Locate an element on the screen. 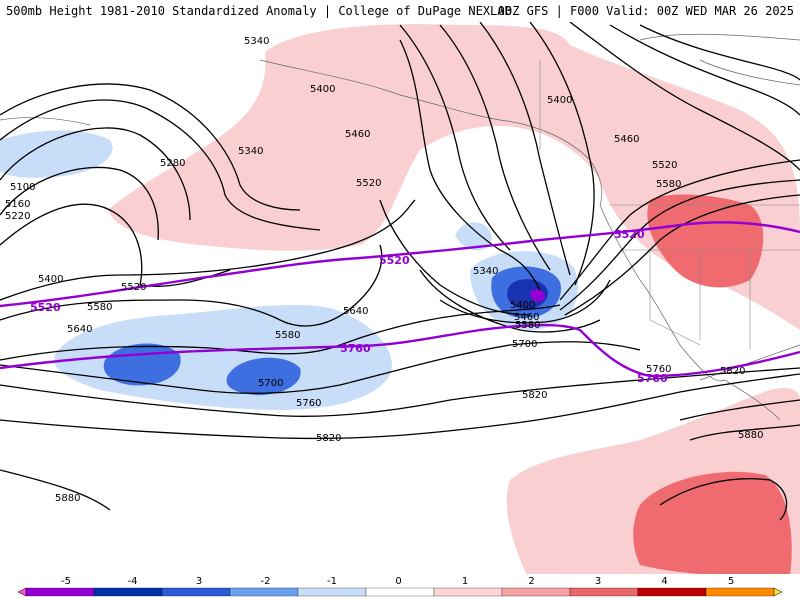 This screenshot has width=800, height=600. colorbar-tick-label: 4 is located at coordinates (664, 581).